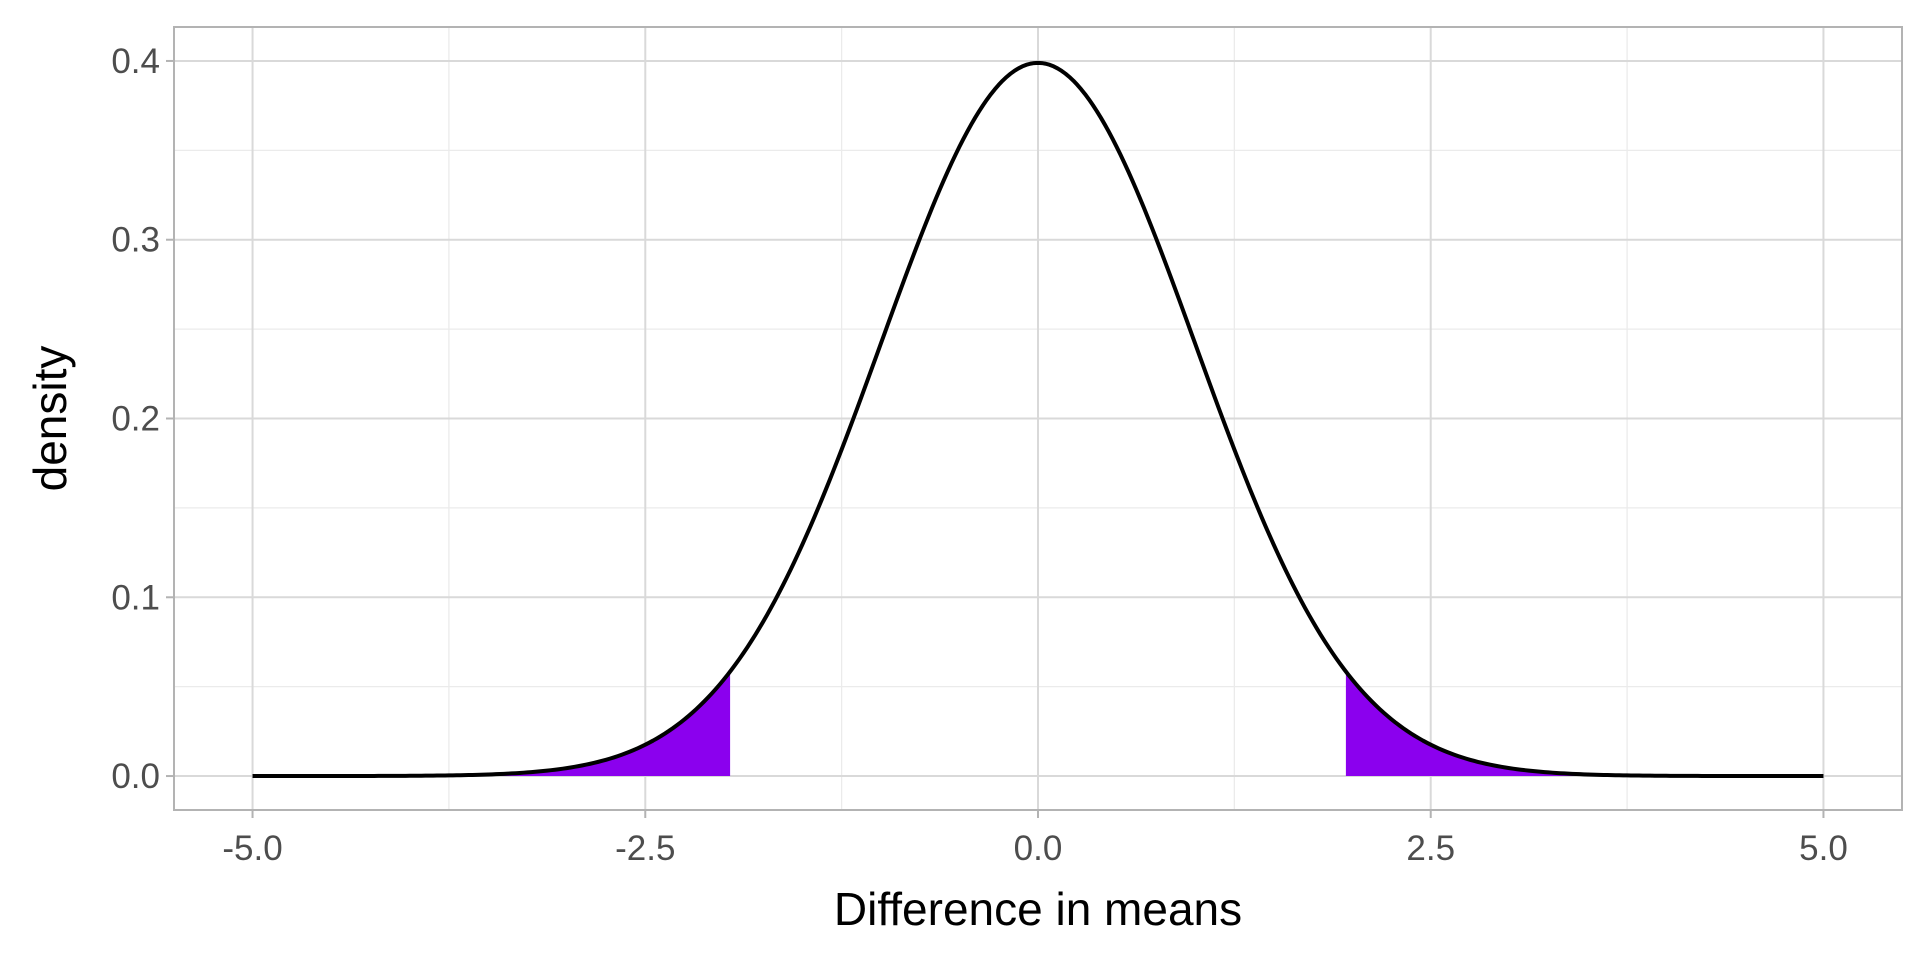 The image size is (1920, 965). What do you see at coordinates (252, 848) in the screenshot?
I see `x-tick-label: -5.0` at bounding box center [252, 848].